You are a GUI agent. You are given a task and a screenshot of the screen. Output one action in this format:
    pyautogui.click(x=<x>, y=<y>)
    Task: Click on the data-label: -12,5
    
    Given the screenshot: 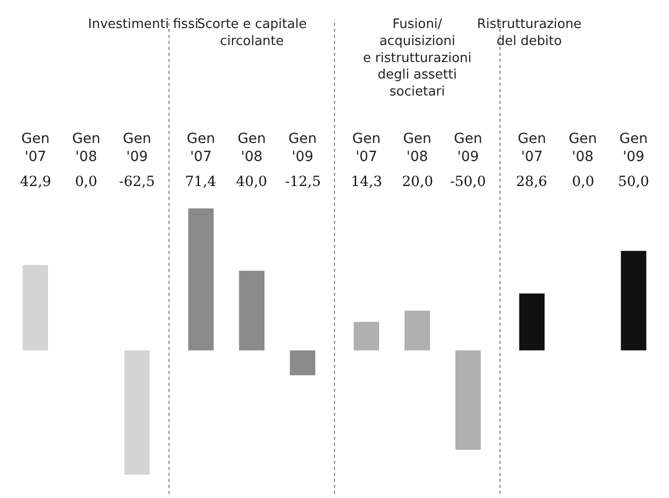 What is the action you would take?
    pyautogui.click(x=303, y=182)
    